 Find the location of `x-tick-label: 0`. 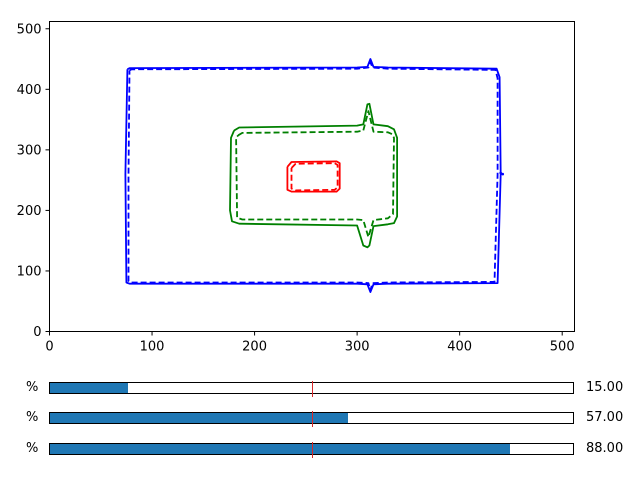

x-tick-label: 0 is located at coordinates (49, 347).